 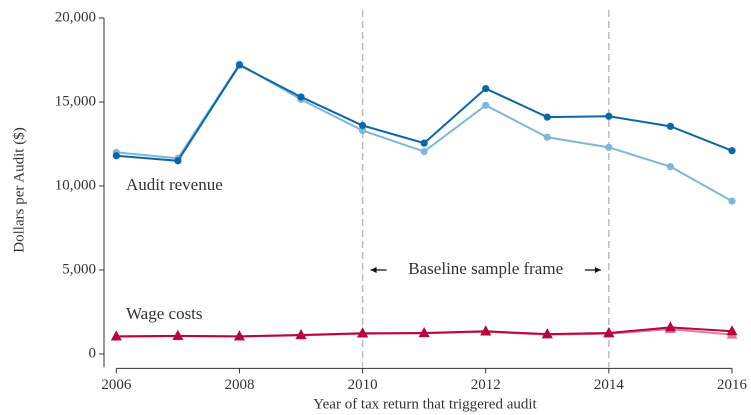 I want to click on annotation: Wage costs, so click(x=164, y=313).